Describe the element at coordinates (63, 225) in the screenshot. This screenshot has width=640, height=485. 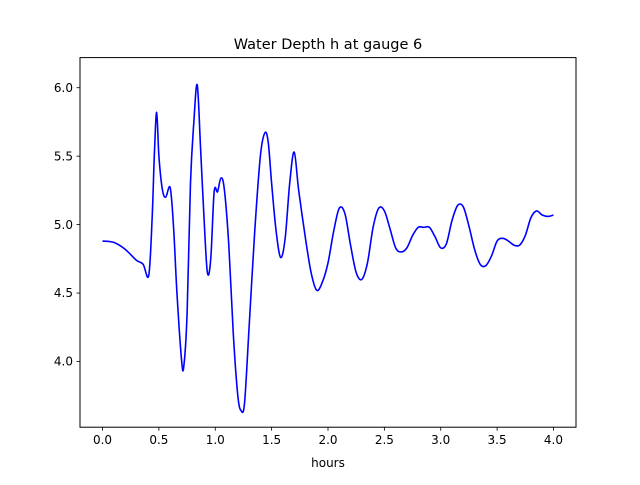
I see `y-tick-label: 5.0` at that location.